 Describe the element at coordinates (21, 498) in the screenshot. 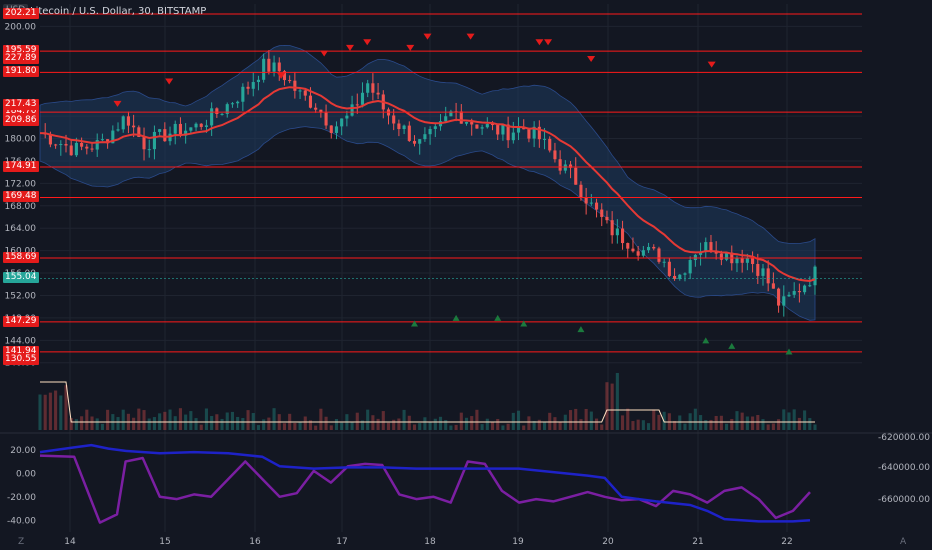

I see `osc-tick-label: -20.00` at that location.